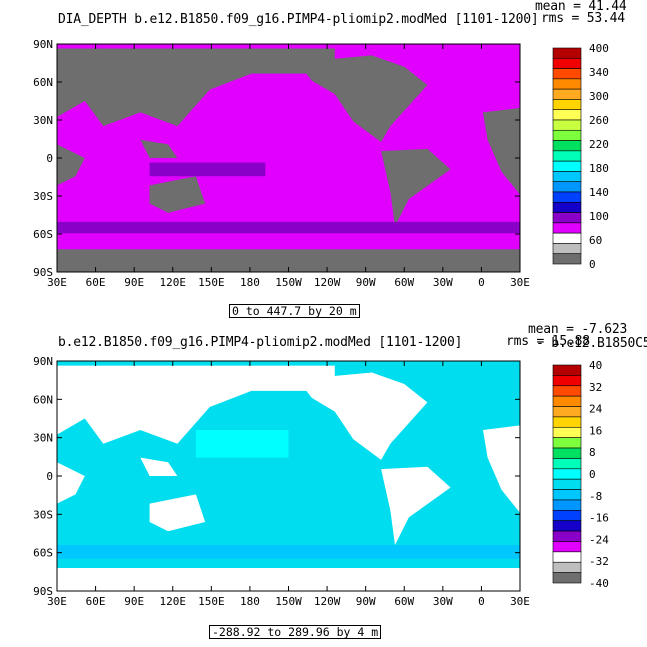 The image size is (647, 647). I want to click on colorbar-label: 60, so click(595, 240).